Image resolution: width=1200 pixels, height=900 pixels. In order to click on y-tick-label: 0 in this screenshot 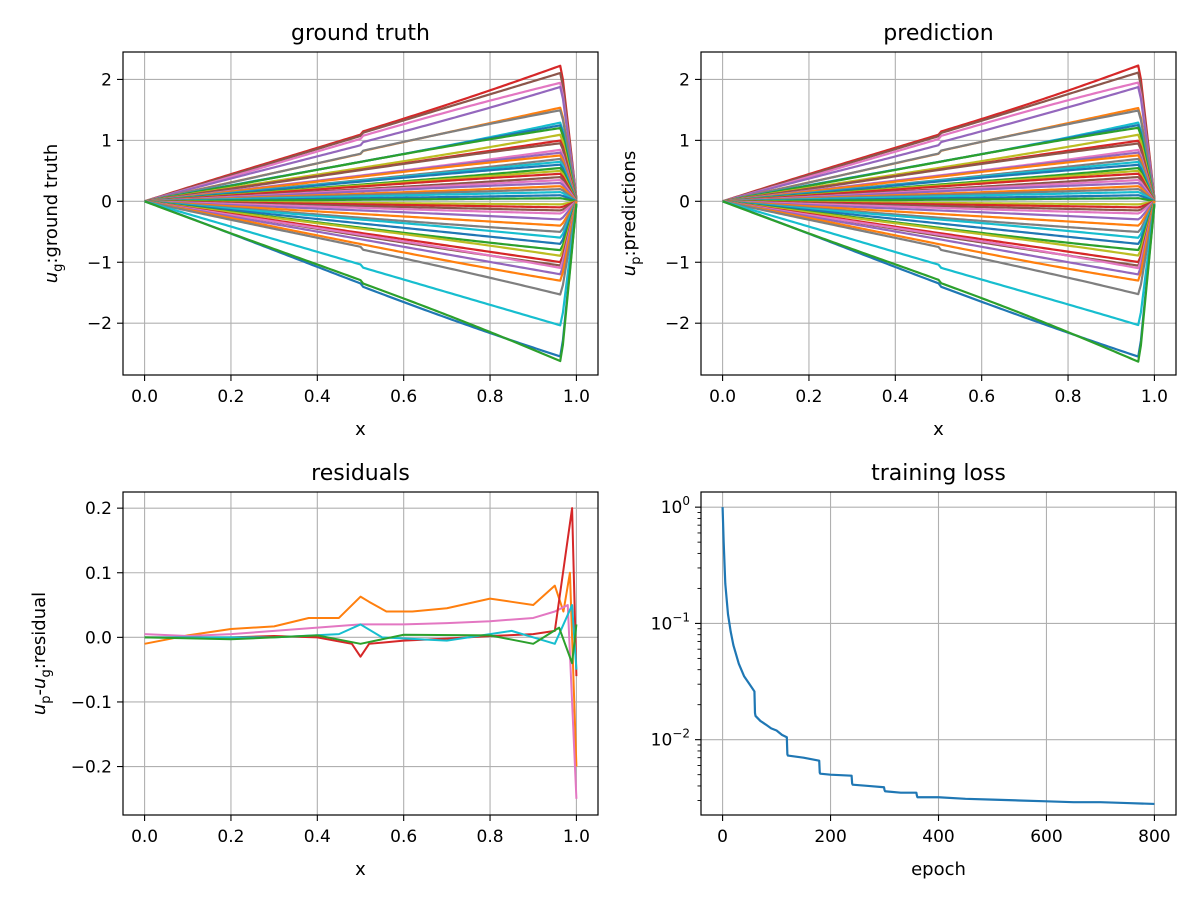, I will do `click(106, 202)`.